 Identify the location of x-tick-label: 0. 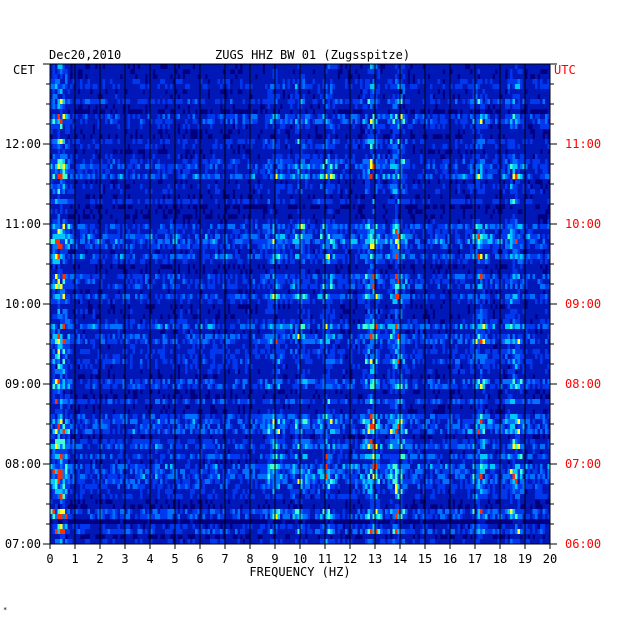
(49, 559).